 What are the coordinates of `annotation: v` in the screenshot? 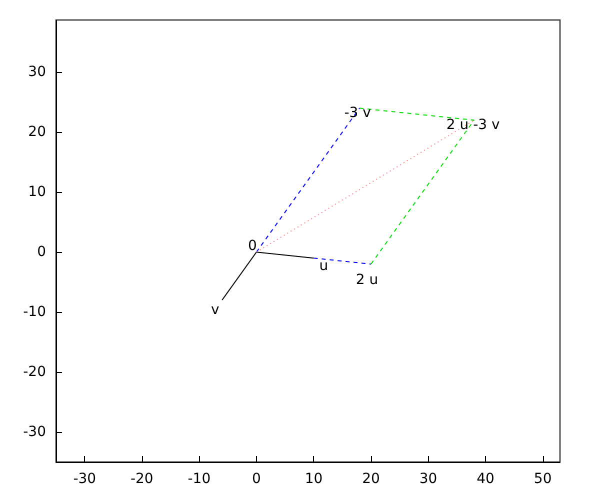 It's located at (215, 310).